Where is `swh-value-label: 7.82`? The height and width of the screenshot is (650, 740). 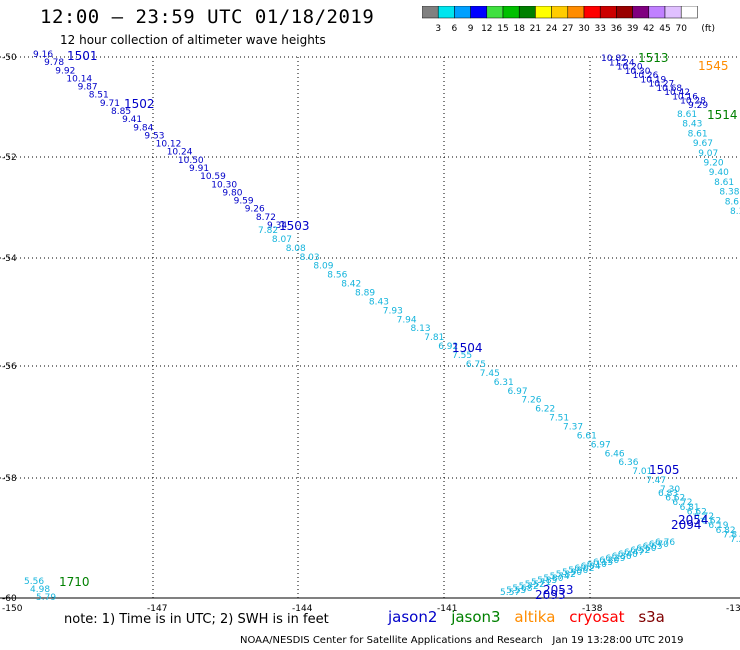
swh-value-label: 7.82 is located at coordinates (268, 231).